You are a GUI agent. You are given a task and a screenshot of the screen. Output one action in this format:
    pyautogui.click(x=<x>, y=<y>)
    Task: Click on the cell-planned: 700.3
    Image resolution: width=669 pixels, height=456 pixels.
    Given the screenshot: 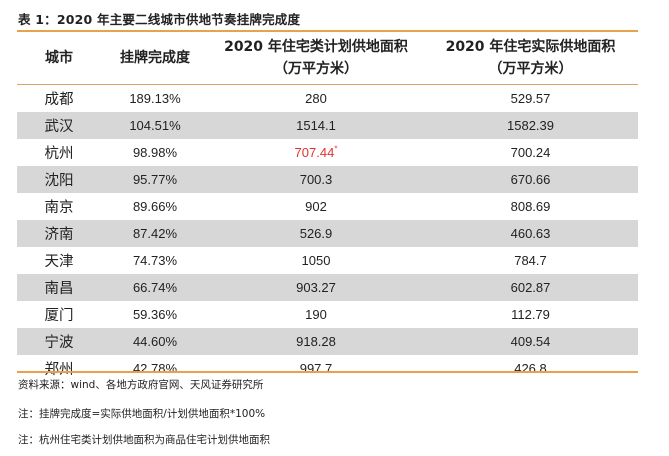 What is the action you would take?
    pyautogui.click(x=316, y=179)
    